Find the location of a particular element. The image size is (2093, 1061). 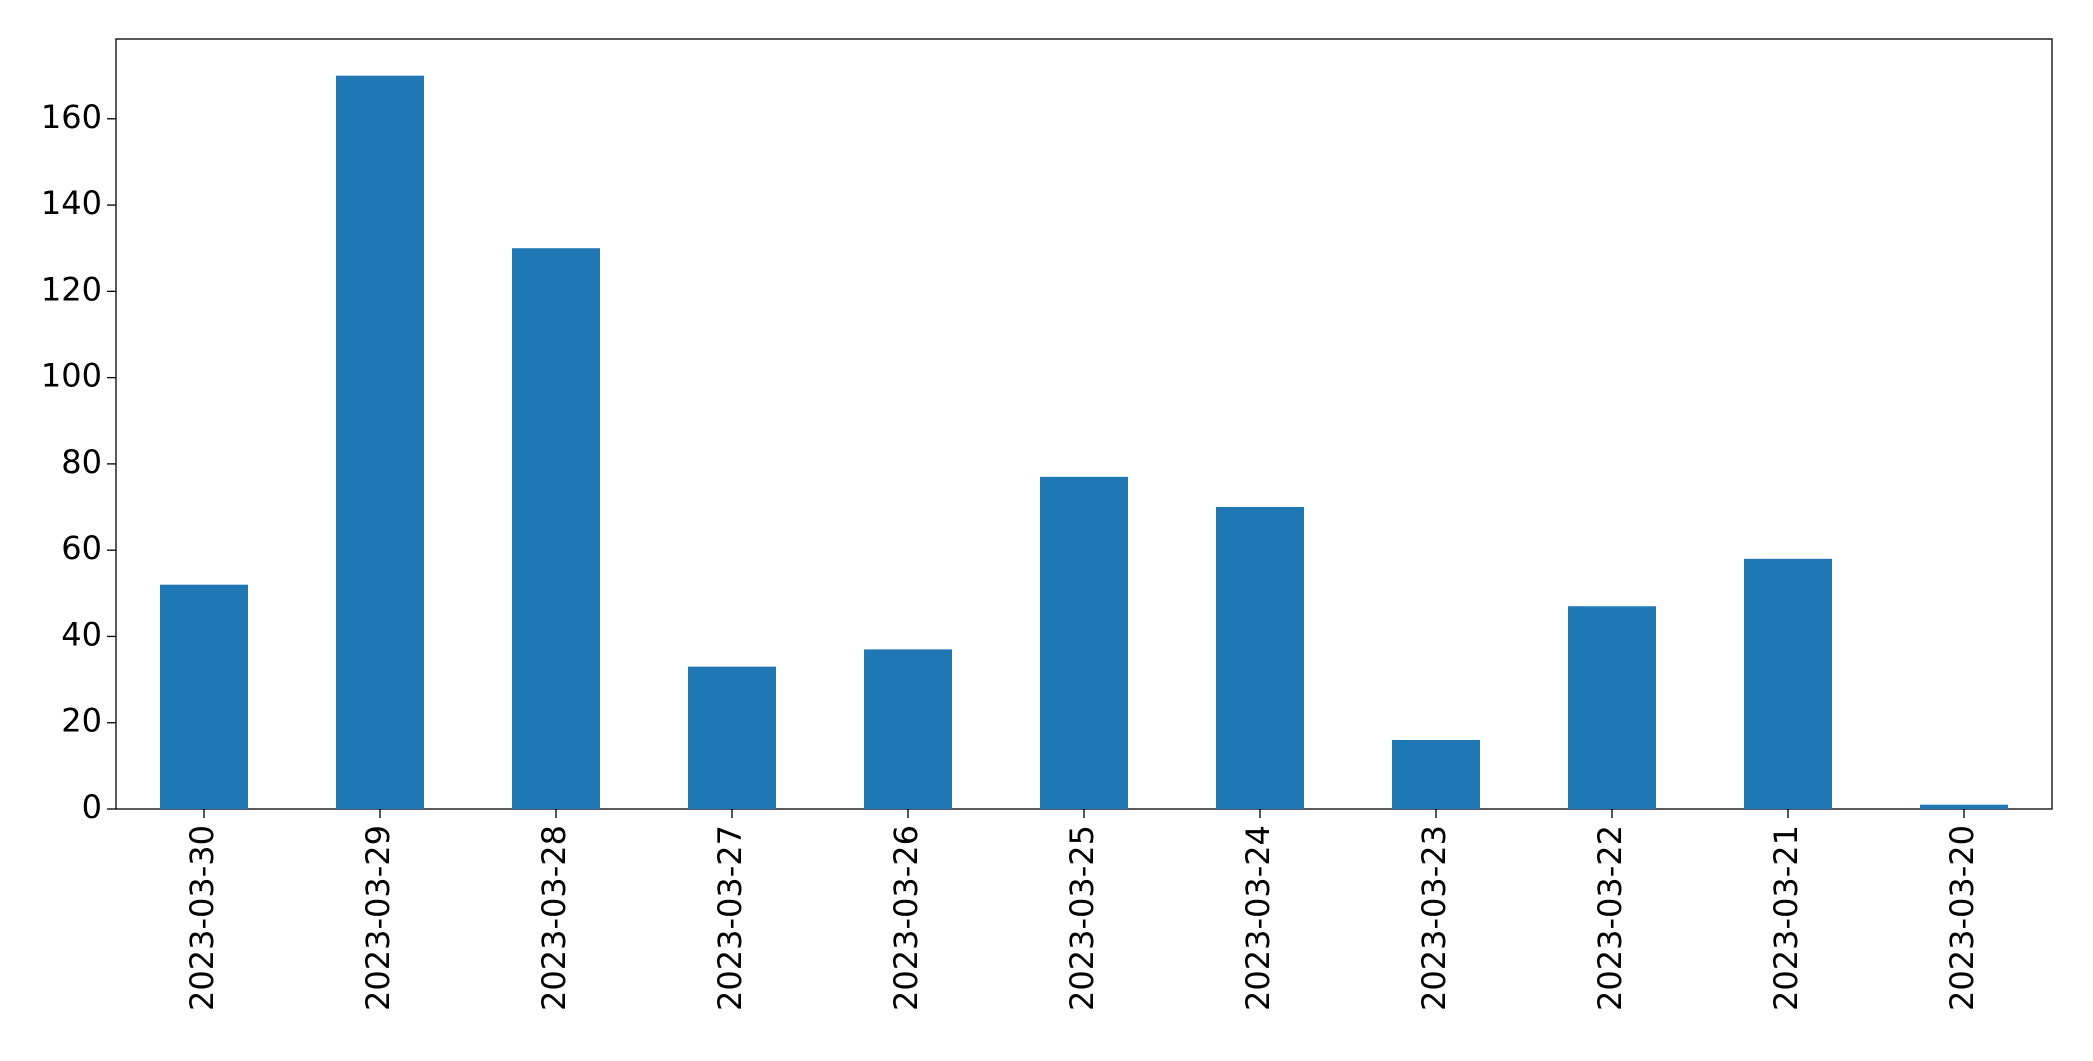

y-tick-label: 160 is located at coordinates (71, 117).